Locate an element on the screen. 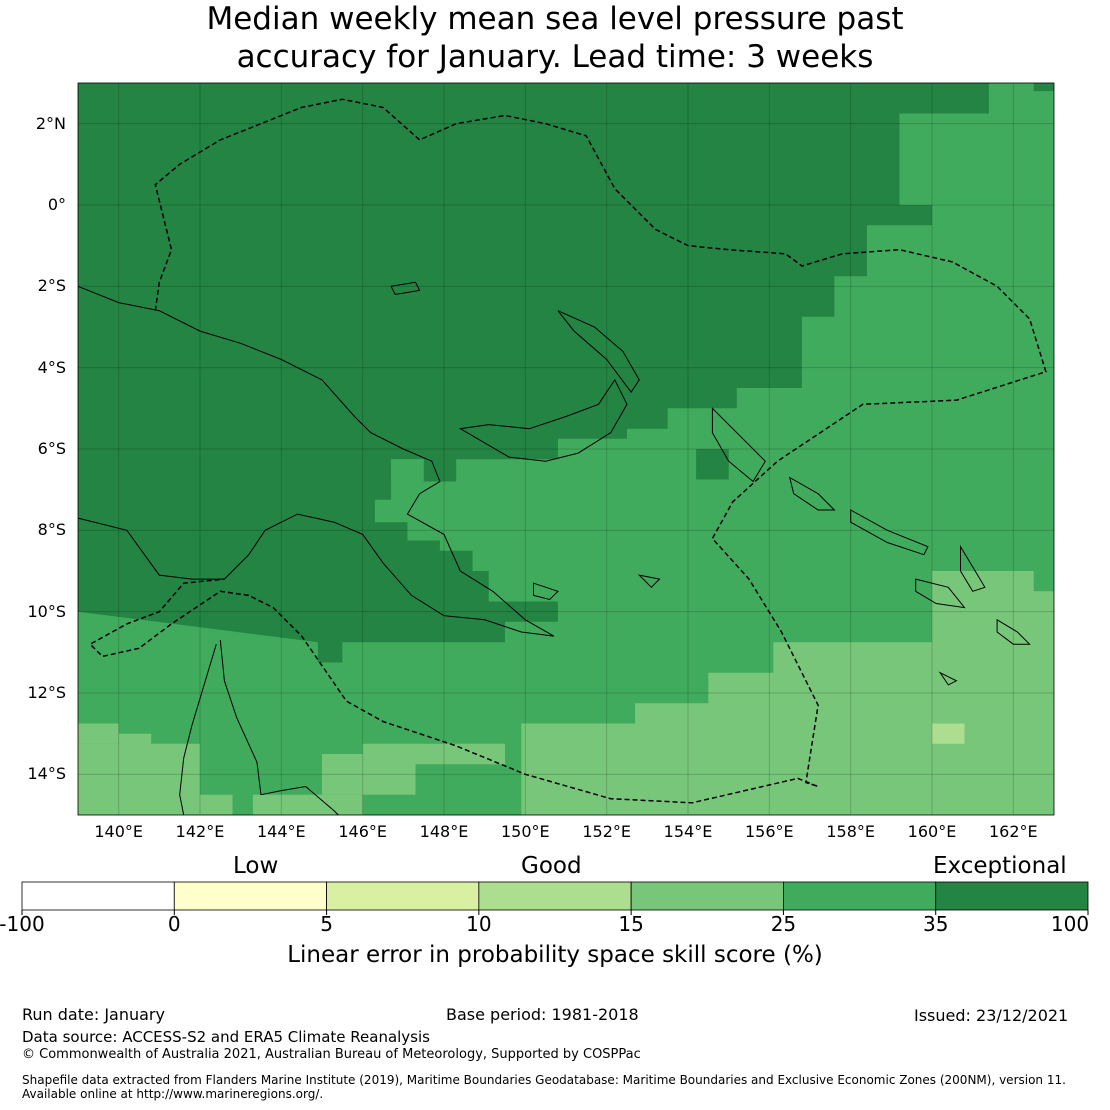 The image size is (1110, 1110). colorbar is located at coordinates (555, 898).